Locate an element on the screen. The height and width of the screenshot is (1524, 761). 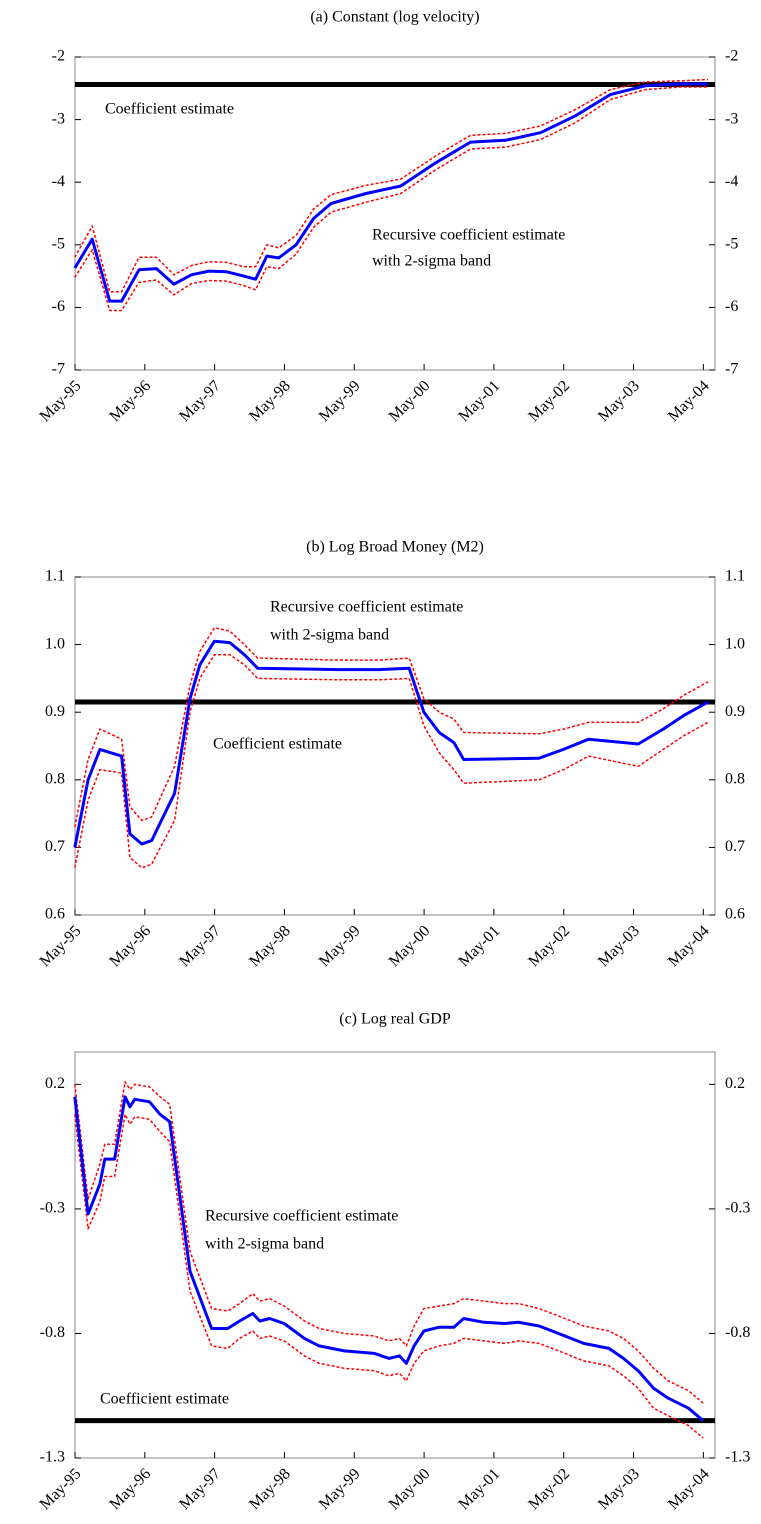
y2-tick-label: -4 is located at coordinates (731, 181).